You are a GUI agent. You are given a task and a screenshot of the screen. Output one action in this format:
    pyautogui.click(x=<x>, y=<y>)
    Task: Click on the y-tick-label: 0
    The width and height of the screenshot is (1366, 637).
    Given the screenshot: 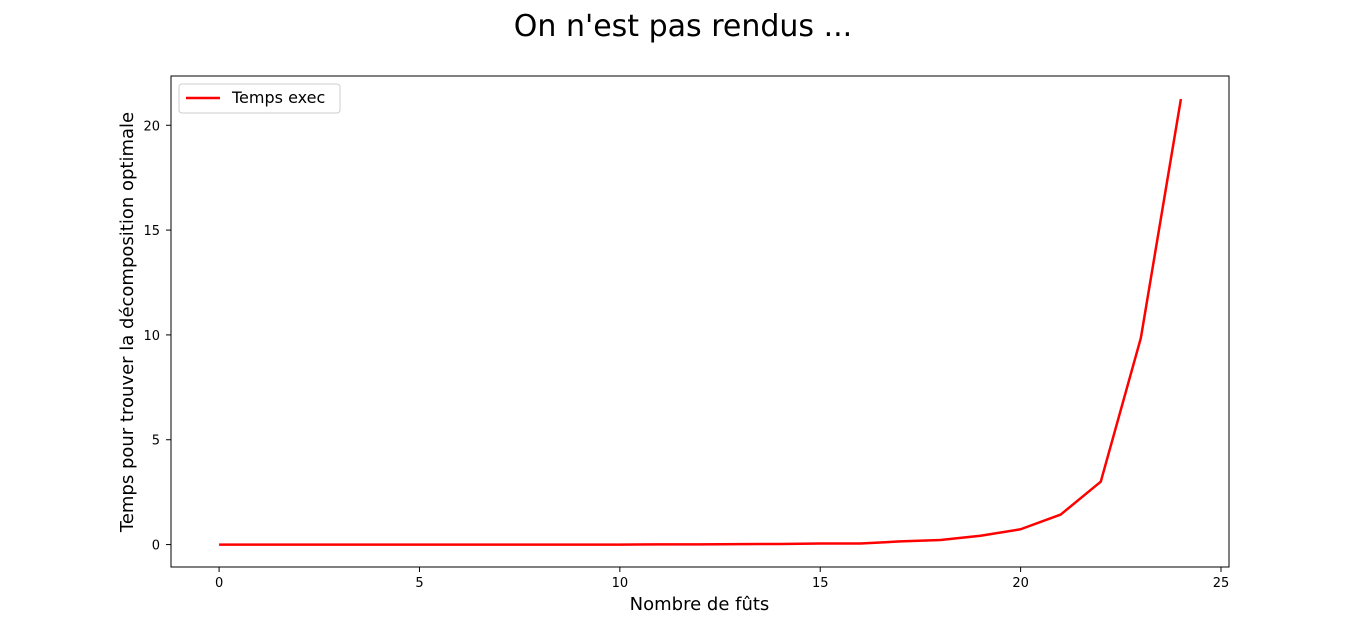 What is the action you would take?
    pyautogui.click(x=156, y=546)
    